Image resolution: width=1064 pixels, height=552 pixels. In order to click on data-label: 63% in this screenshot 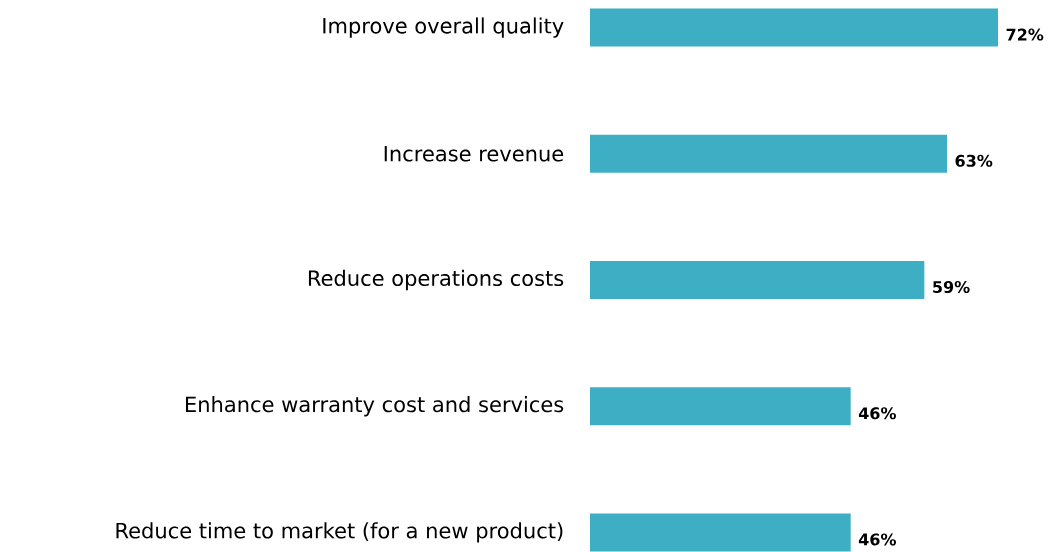, I will do `click(974, 160)`.